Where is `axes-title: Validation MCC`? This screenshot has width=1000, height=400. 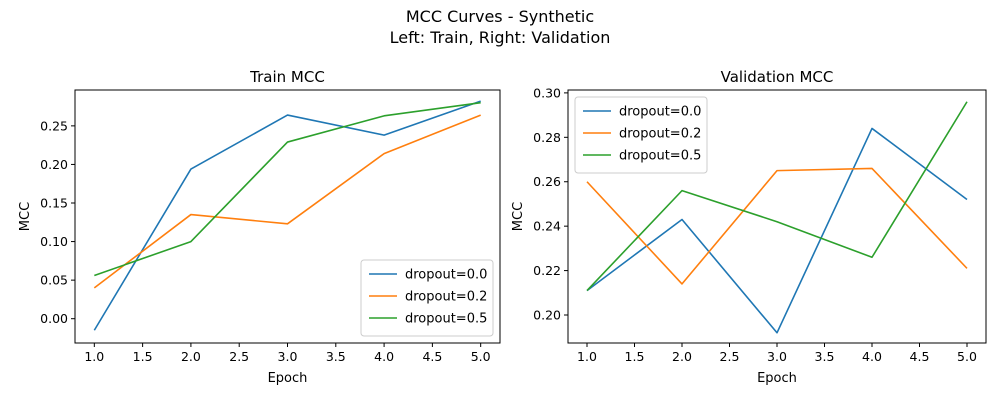 axes-title: Validation MCC is located at coordinates (777, 77).